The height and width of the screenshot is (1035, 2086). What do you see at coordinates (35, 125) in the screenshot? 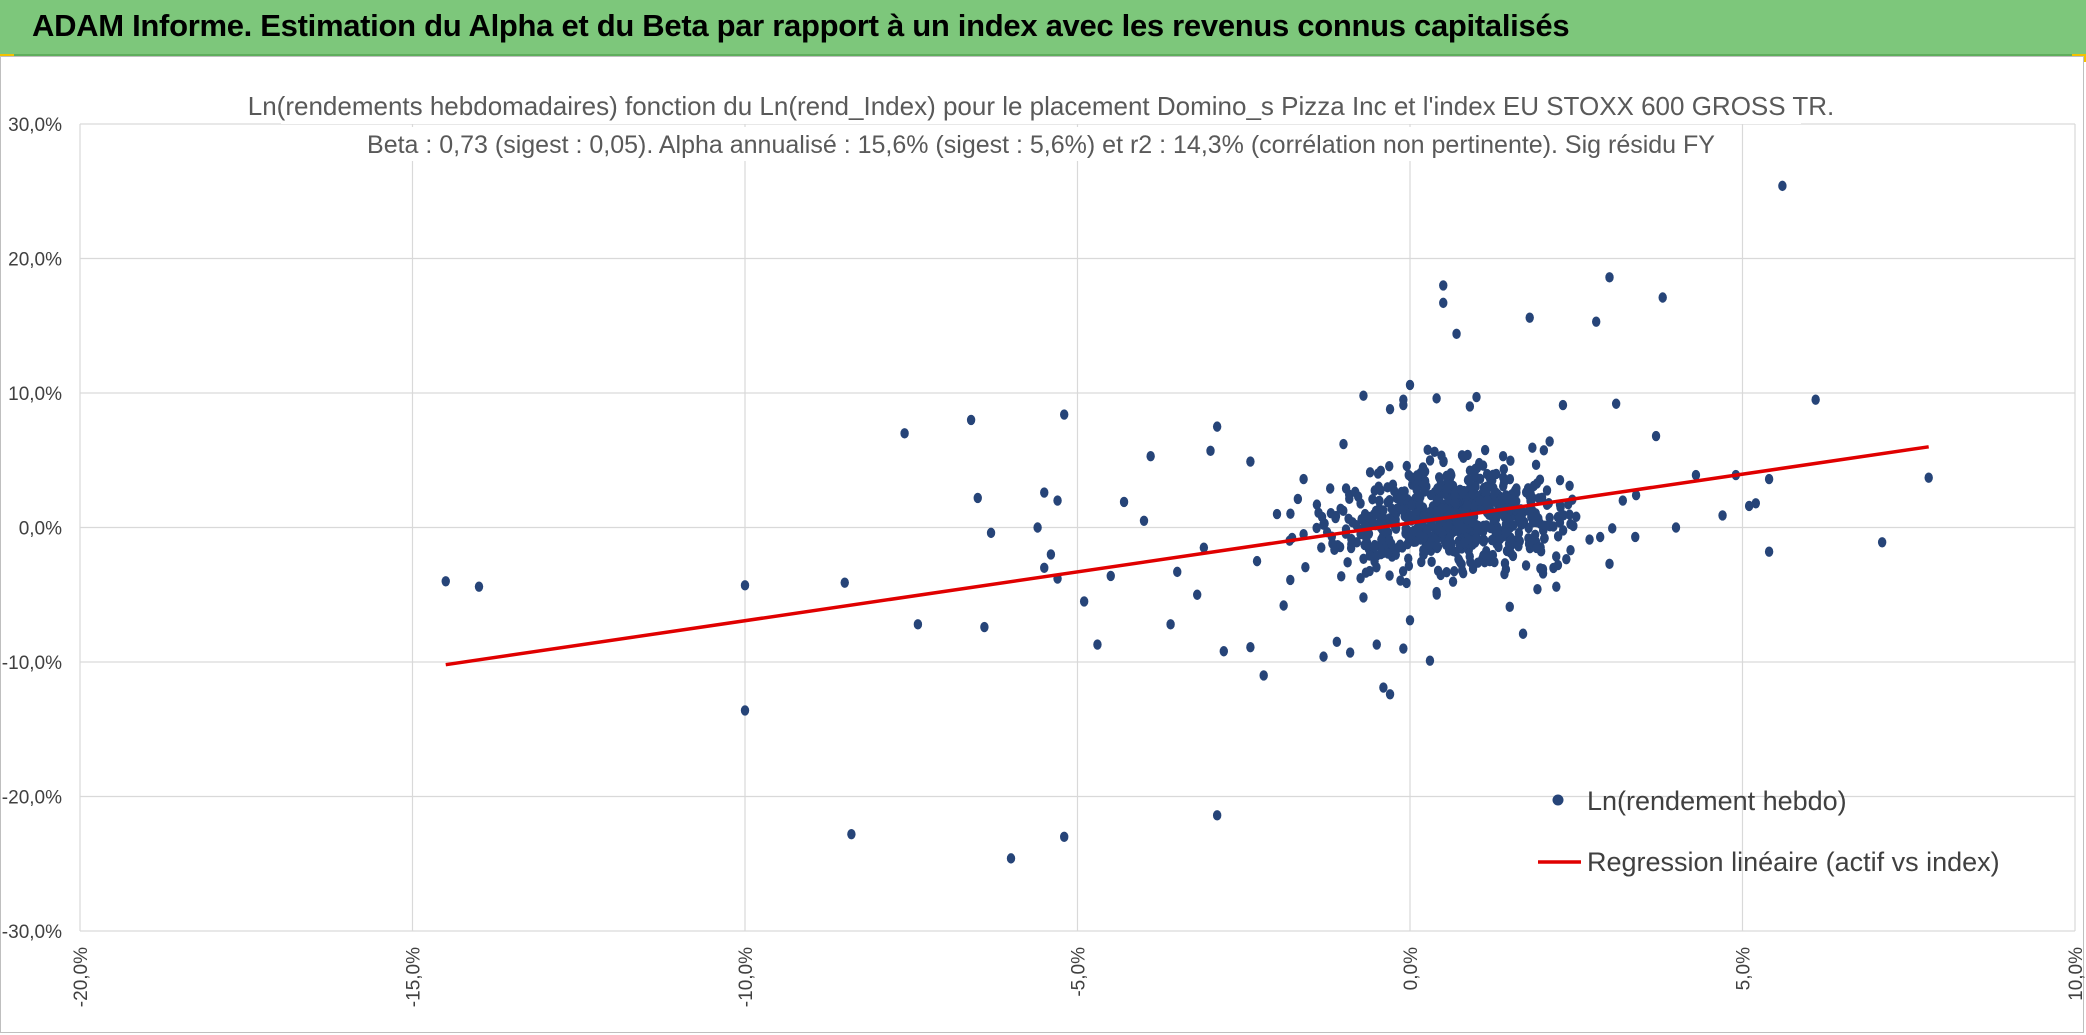
I see `y-tick-label: 30,0%` at bounding box center [35, 125].